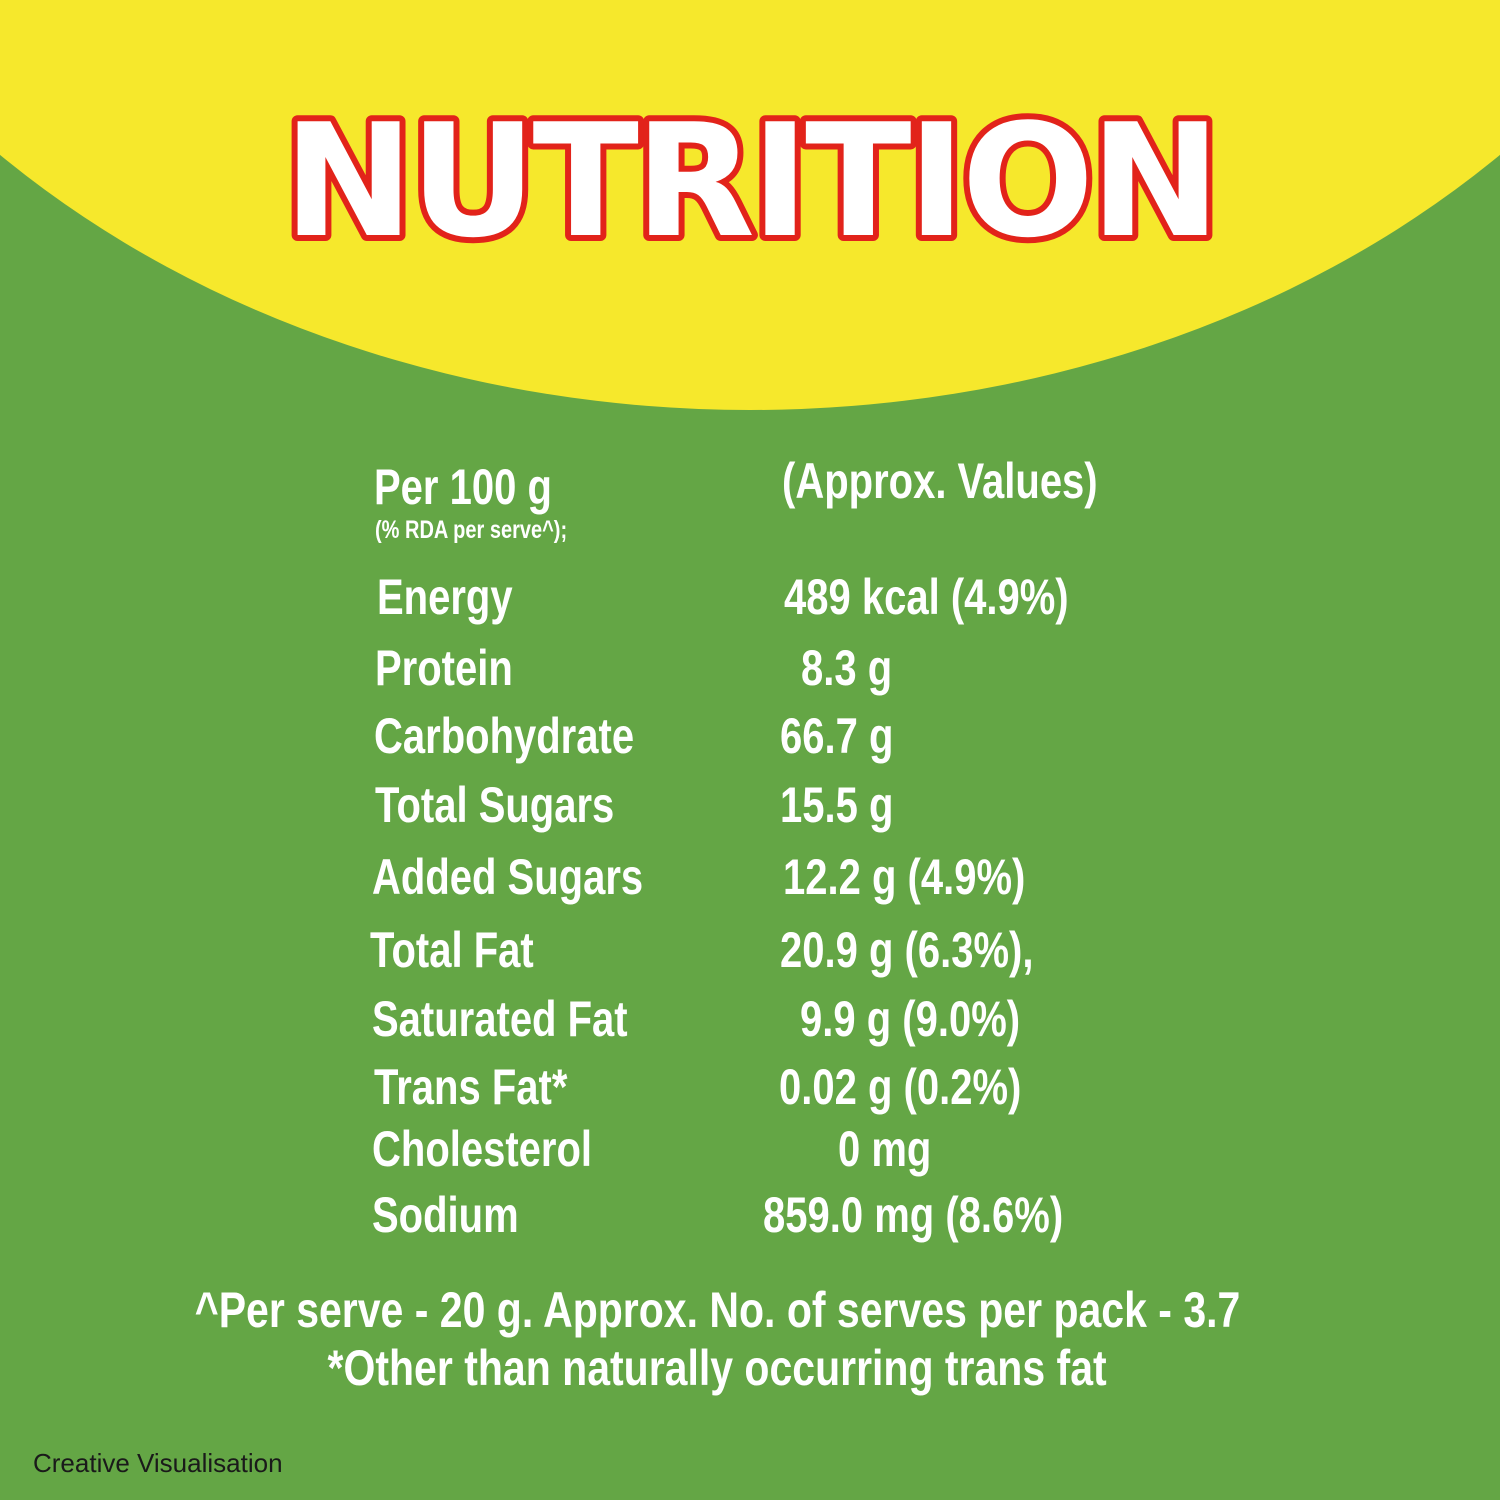 Image resolution: width=1500 pixels, height=1500 pixels. What do you see at coordinates (500, 1019) in the screenshot?
I see `nutrient-name-saturated-fat: Saturated Fat` at bounding box center [500, 1019].